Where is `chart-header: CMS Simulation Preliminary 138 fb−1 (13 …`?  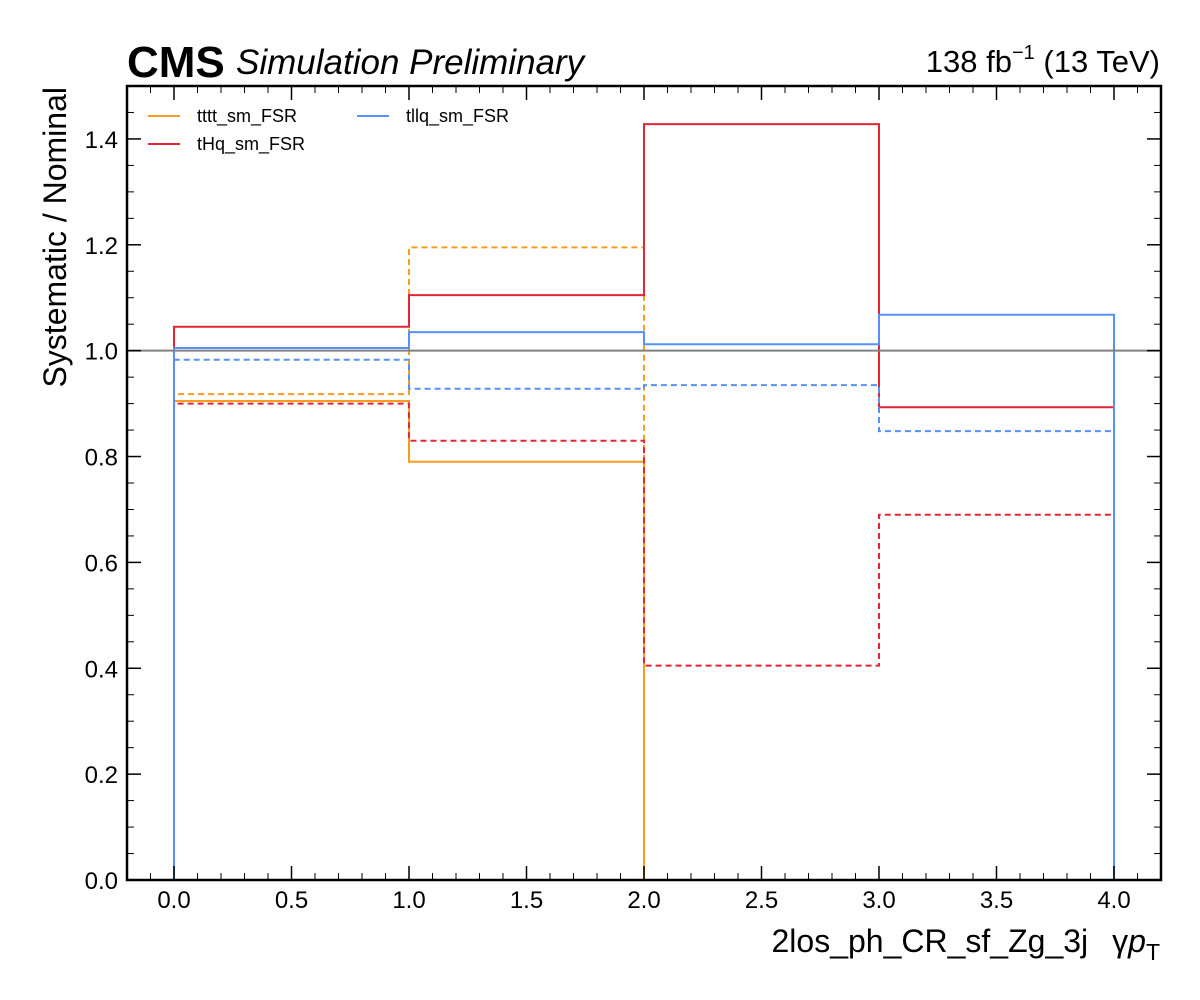 chart-header: CMS Simulation Preliminary 138 fb−1 (13 … is located at coordinates (643, 62).